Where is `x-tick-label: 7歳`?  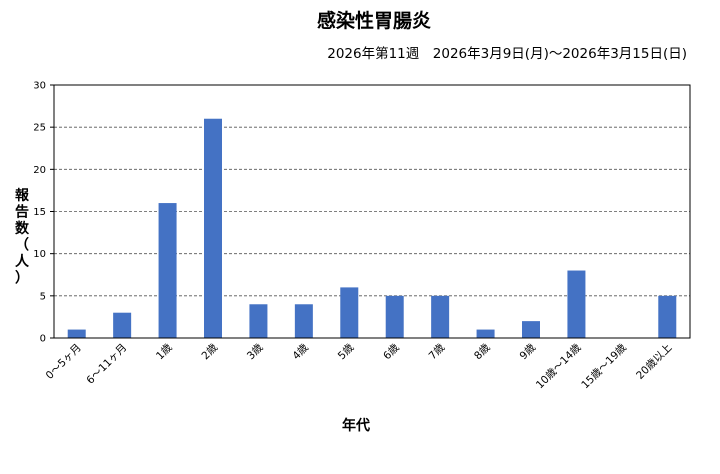 x-tick-label: 7歳 is located at coordinates (437, 351).